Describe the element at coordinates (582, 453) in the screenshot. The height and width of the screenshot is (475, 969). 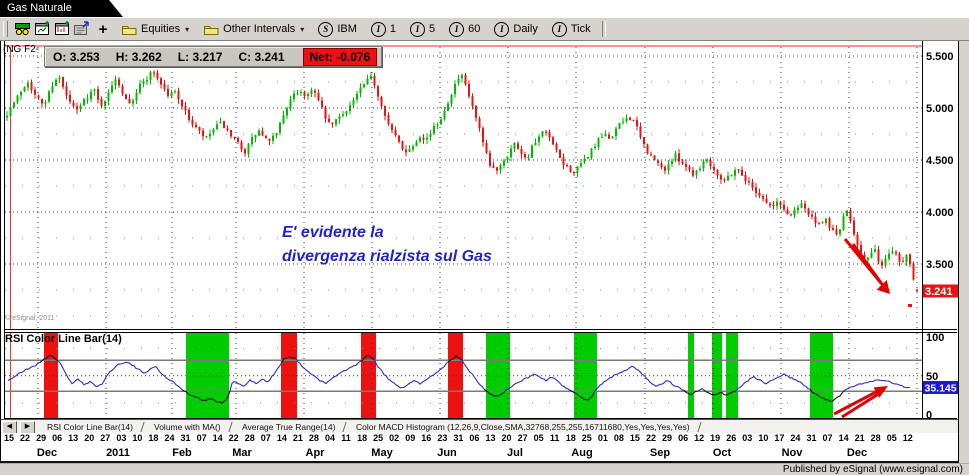
I see `month-label: Aug` at that location.